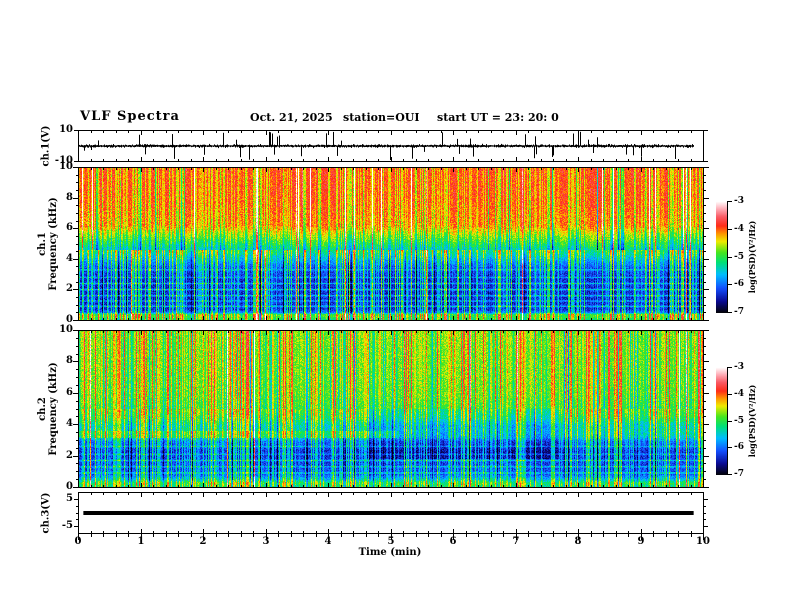  Describe the element at coordinates (390, 552) in the screenshot. I see `time-axis-title: Time (min)` at that location.